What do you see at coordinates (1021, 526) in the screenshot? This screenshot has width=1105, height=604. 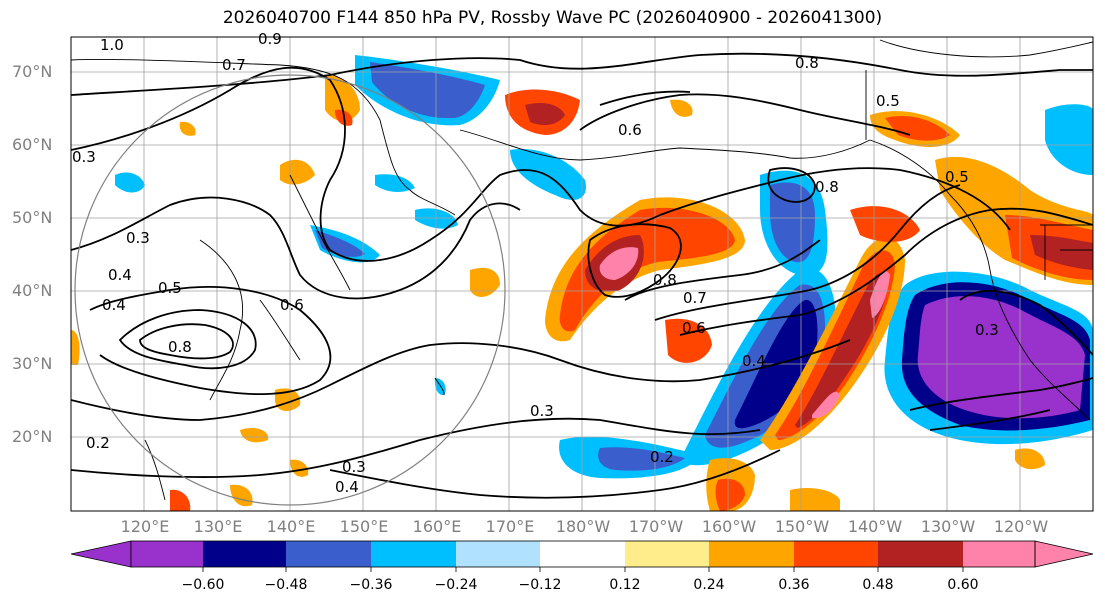 I see `lon-label: 120°W` at bounding box center [1021, 526].